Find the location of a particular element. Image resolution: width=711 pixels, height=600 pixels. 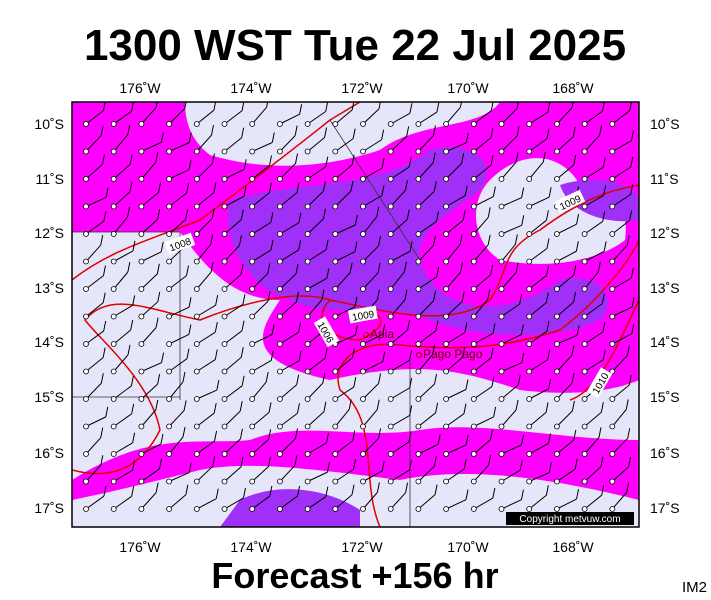

lat-label: 11˚S is located at coordinates (49, 179).